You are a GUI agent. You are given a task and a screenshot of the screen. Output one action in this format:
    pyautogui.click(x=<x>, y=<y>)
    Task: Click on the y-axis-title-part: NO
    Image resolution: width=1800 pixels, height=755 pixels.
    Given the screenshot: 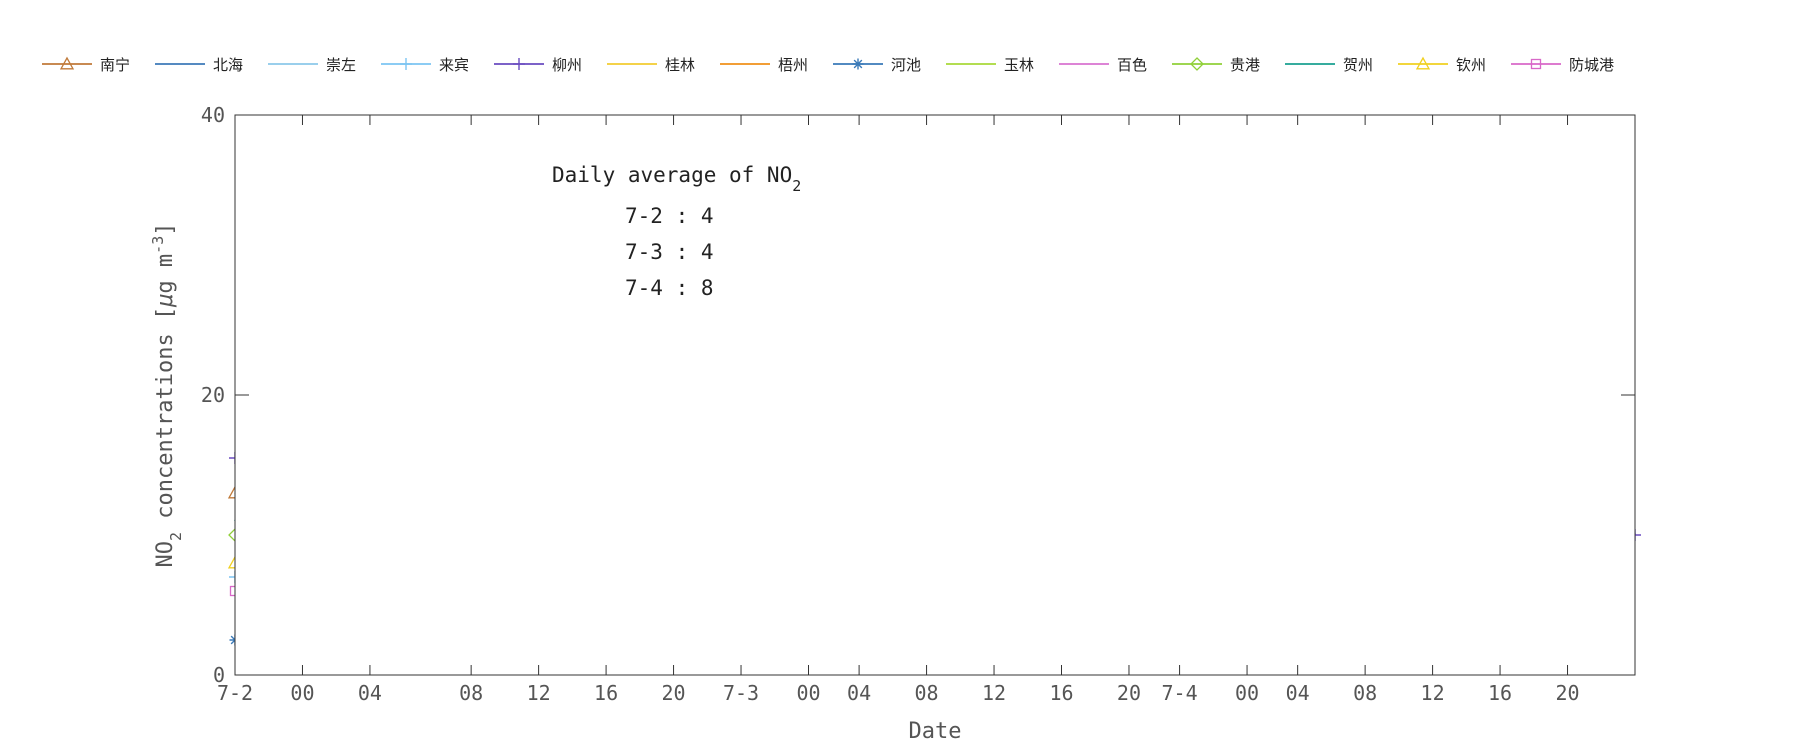 What is the action you would take?
    pyautogui.click(x=165, y=554)
    